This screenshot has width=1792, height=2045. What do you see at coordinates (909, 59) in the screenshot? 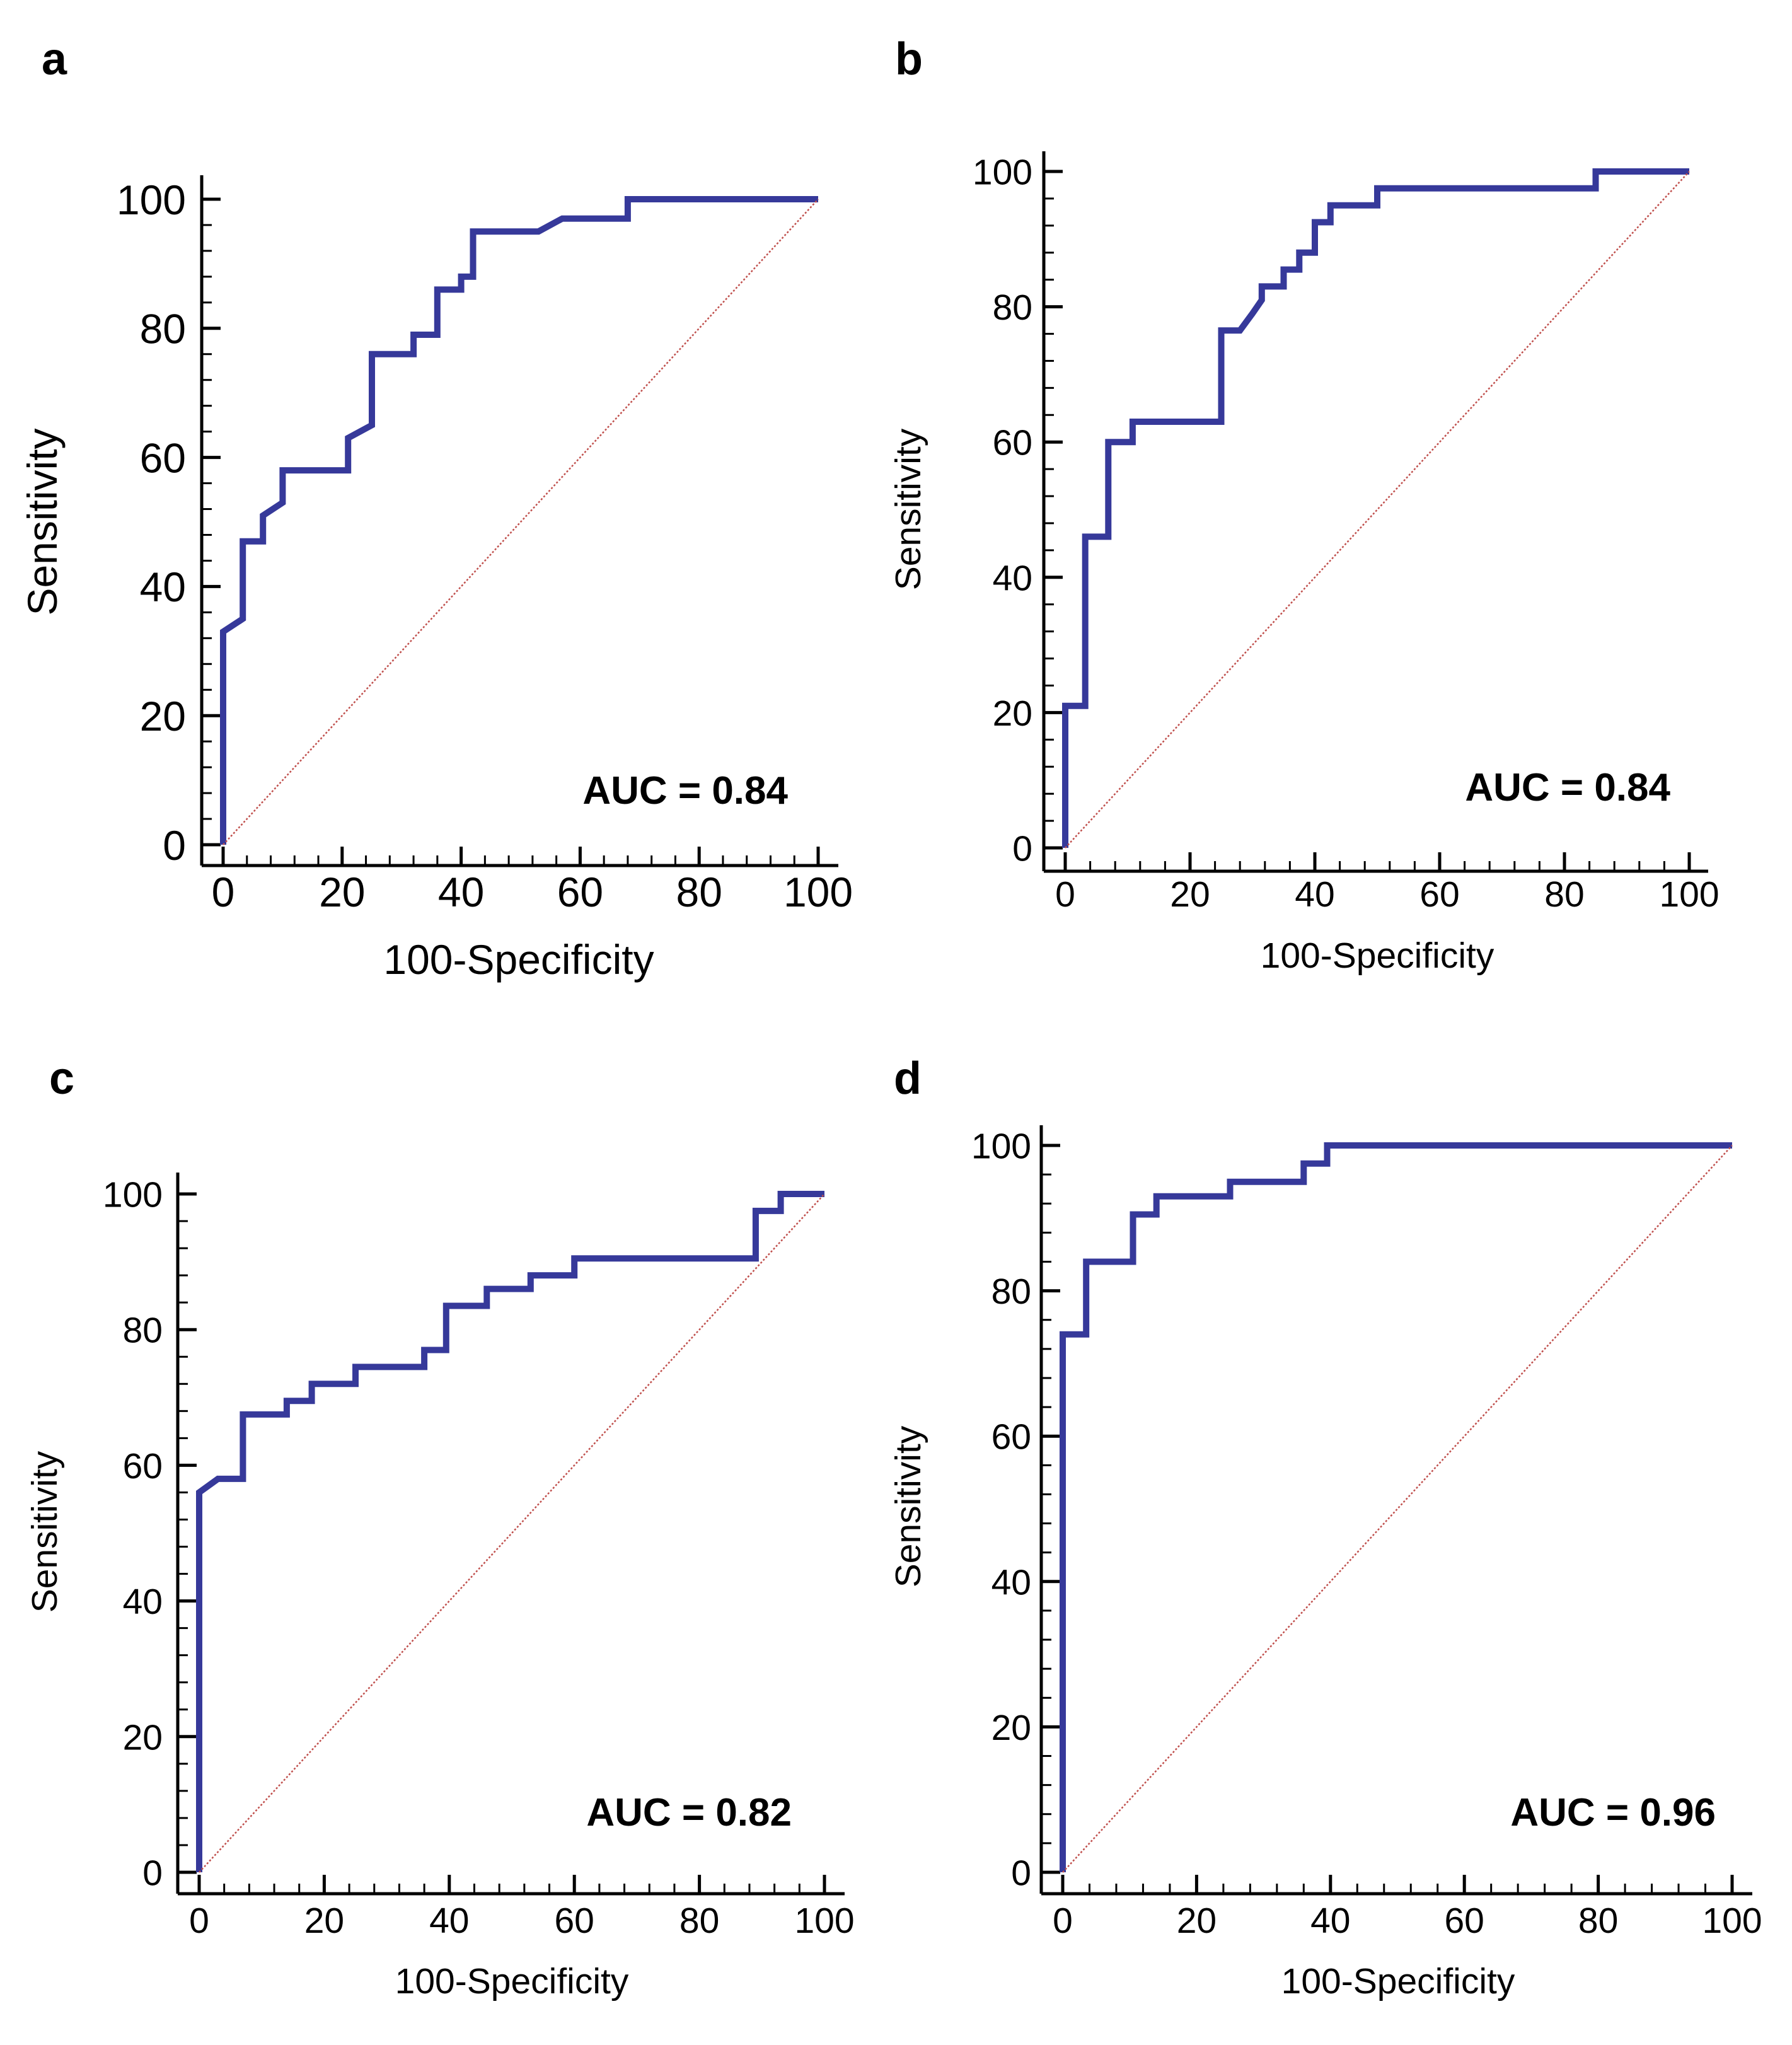
I see `panel-letter: b` at bounding box center [909, 59].